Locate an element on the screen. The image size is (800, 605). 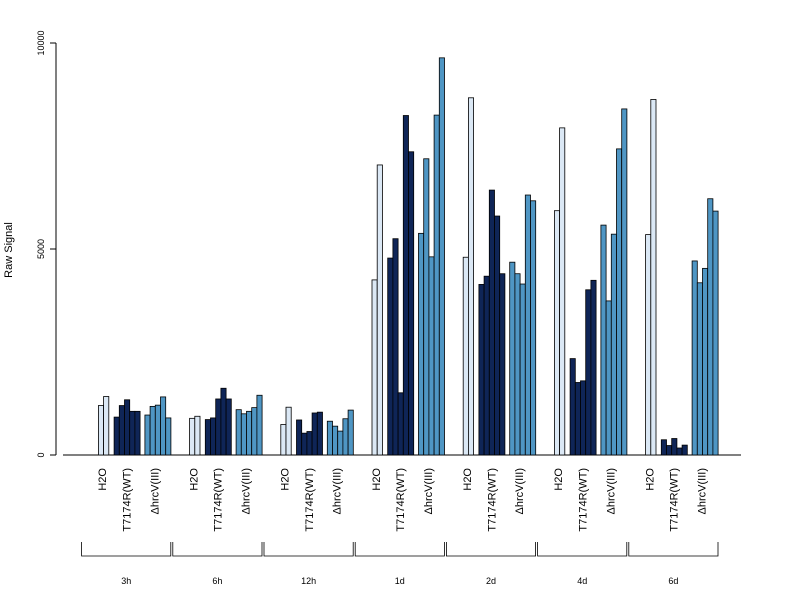
y-axis-label: Raw Signal is located at coordinates (9, 250).